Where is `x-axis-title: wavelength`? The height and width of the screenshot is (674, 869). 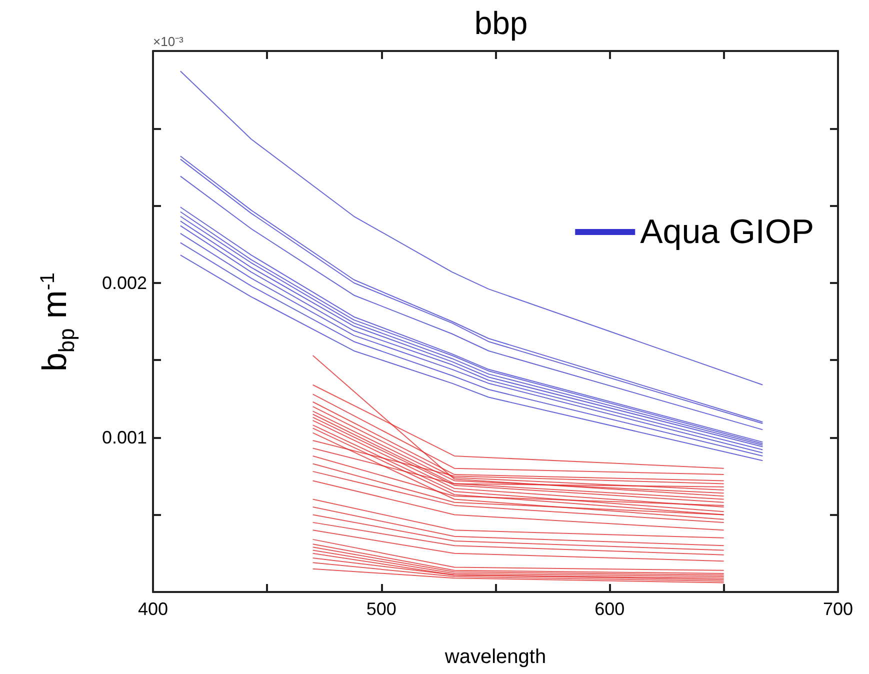 x-axis-title: wavelength is located at coordinates (495, 657).